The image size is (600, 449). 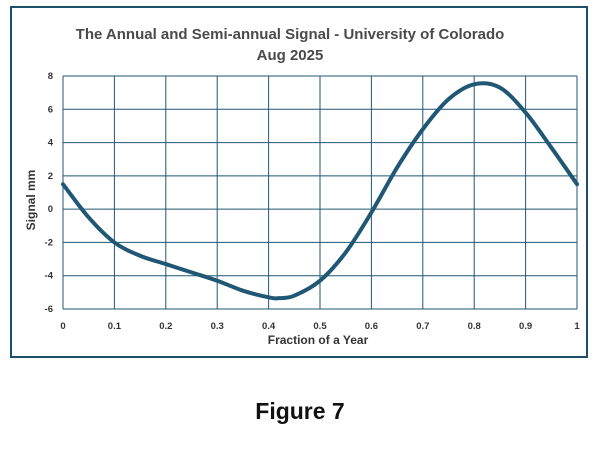 What do you see at coordinates (50, 76) in the screenshot?
I see `y-tick-label: 8` at bounding box center [50, 76].